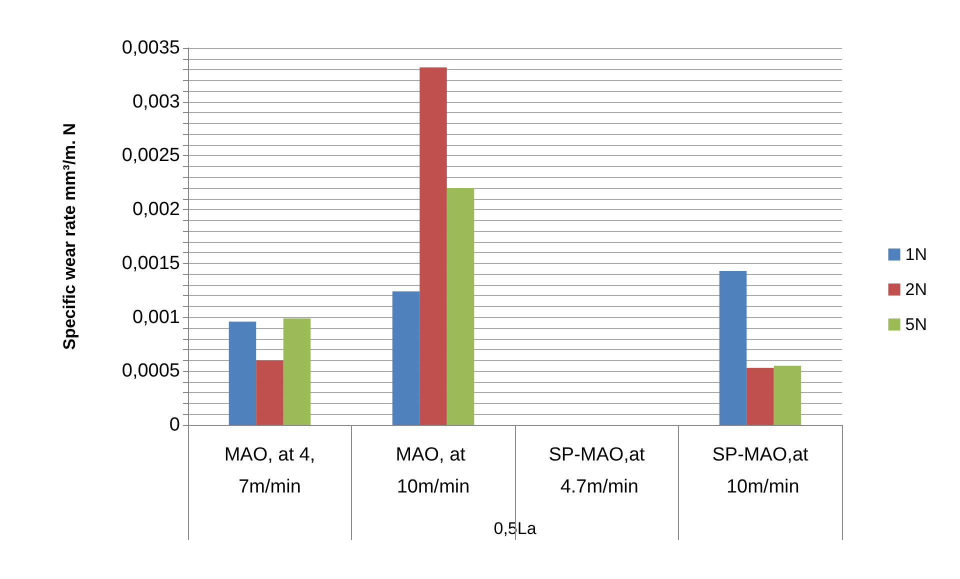  I want to click on y-tick-label: 0,0005, so click(151, 371).